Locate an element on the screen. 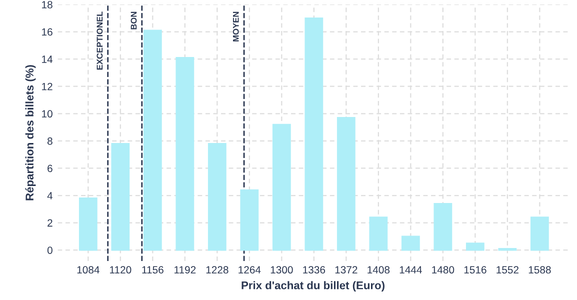  y-tick-label: 0 is located at coordinates (49, 250).